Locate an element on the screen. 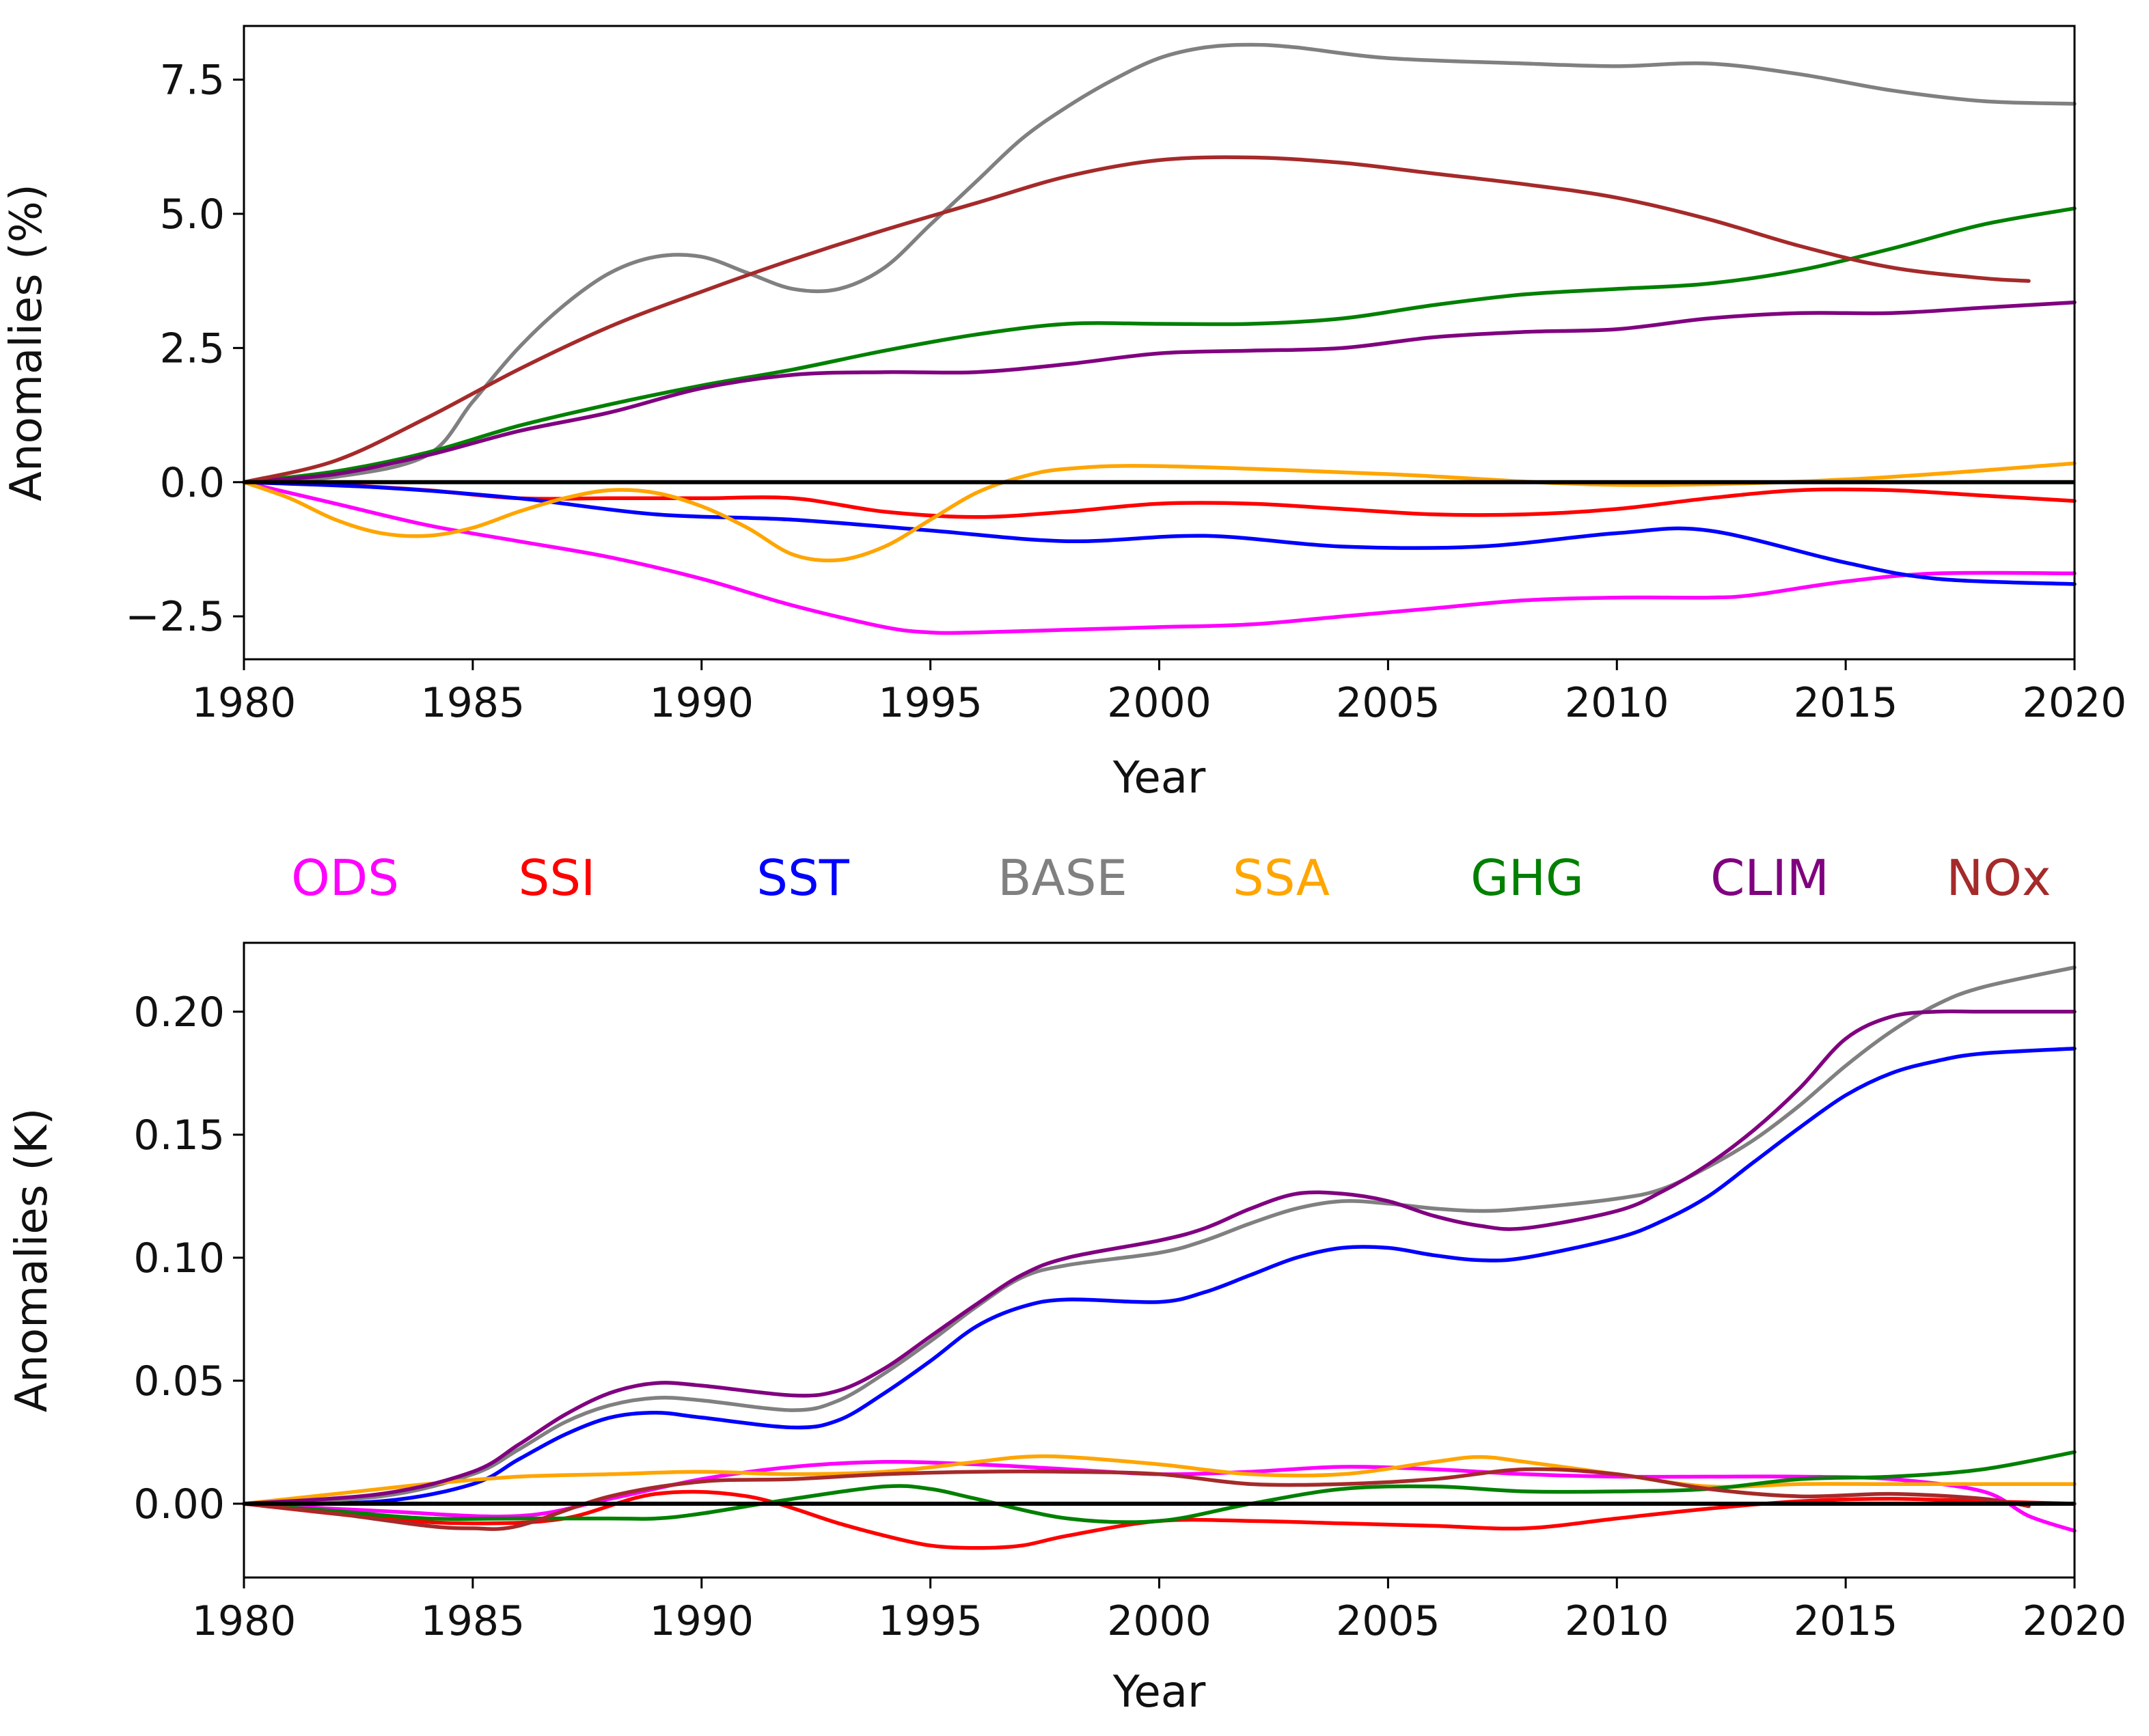 This screenshot has width=2149, height=1736. bottom-y-tick-label: 0.10 is located at coordinates (179, 1258).